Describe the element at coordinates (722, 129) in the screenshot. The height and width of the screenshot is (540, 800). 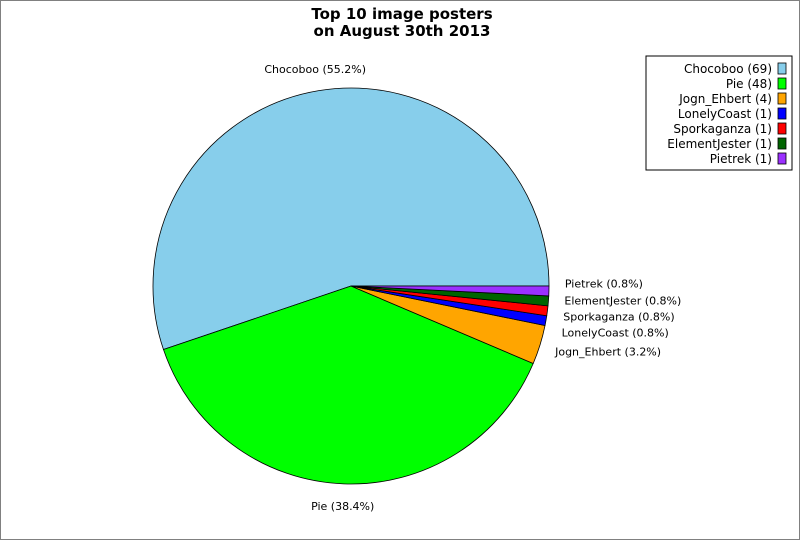
I see `legend-label-sporkaganza: Sporkaganza (1)` at that location.